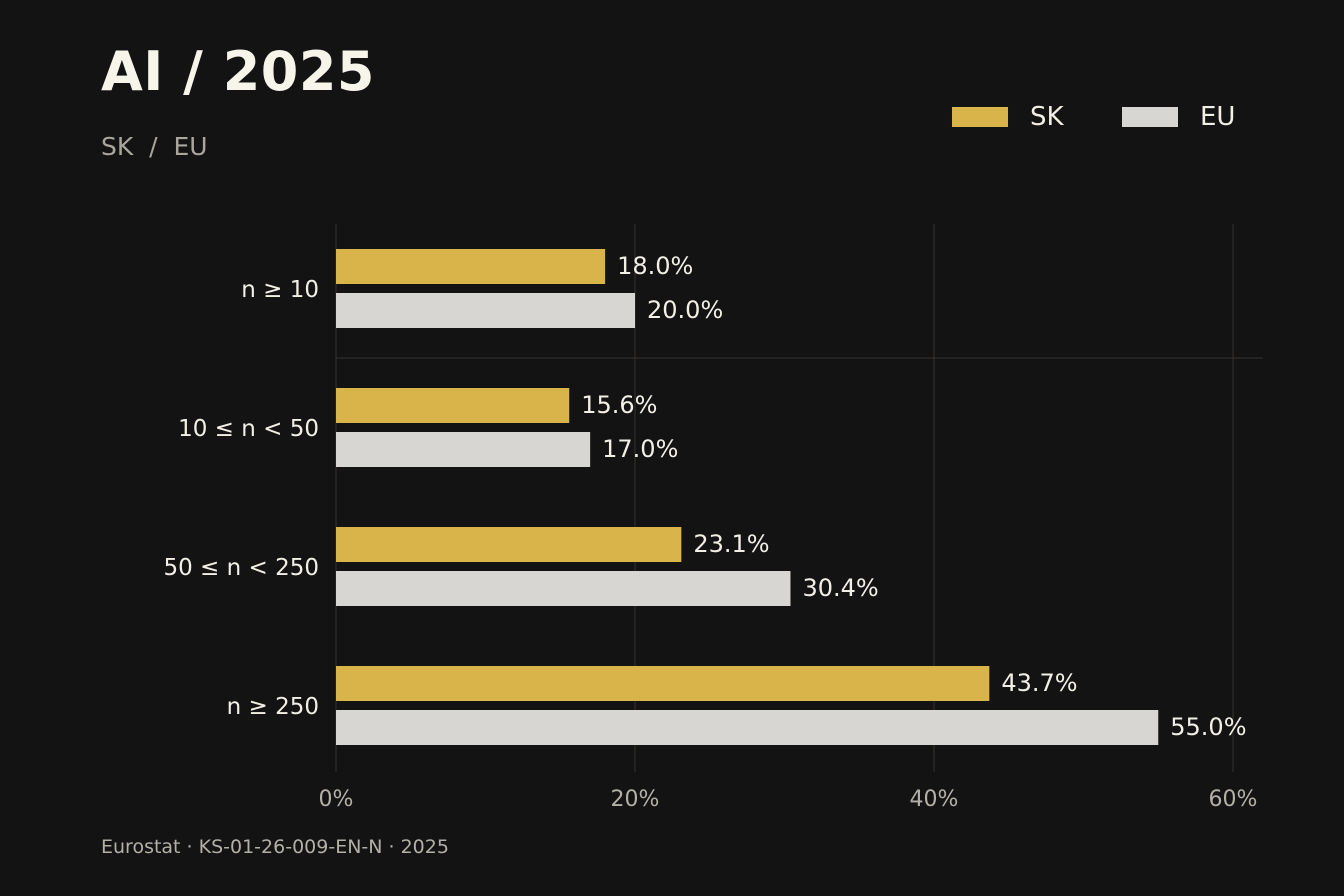 Image resolution: width=1344 pixels, height=896 pixels. I want to click on legend-swatch-eu, so click(1150, 117).